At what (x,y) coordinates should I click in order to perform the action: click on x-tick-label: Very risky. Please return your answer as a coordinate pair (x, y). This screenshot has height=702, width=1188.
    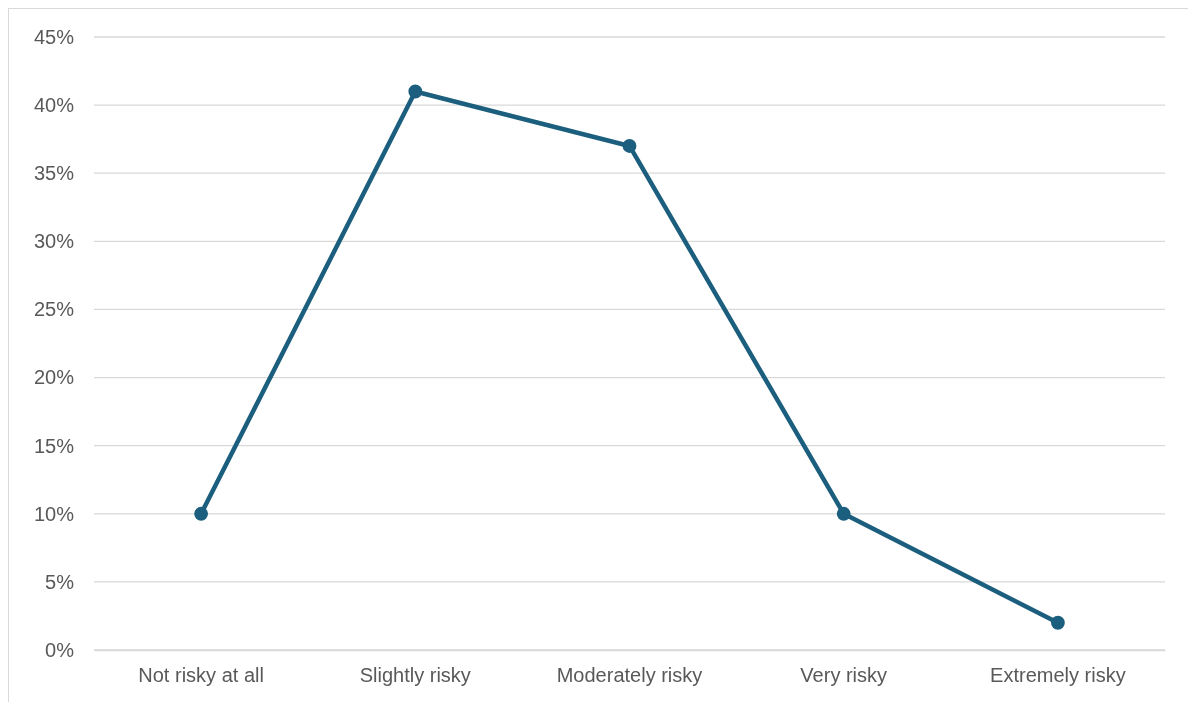
    Looking at the image, I should click on (844, 675).